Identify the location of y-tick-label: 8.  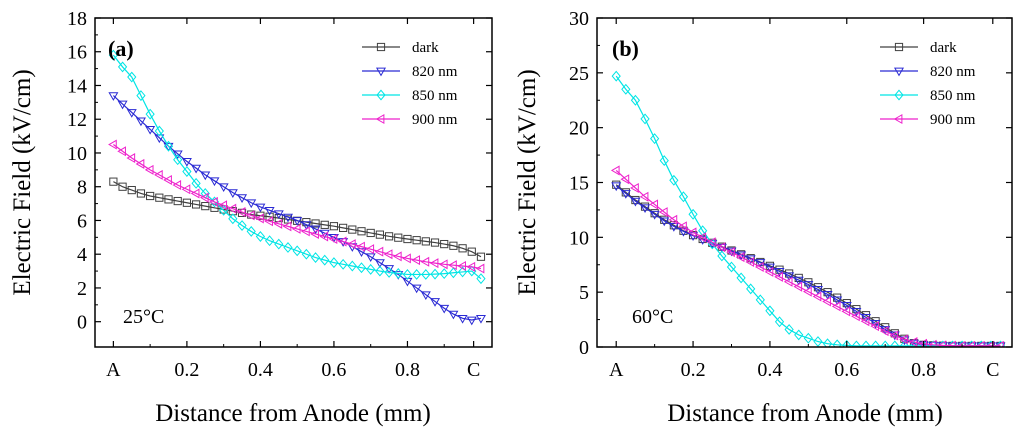
(82, 188).